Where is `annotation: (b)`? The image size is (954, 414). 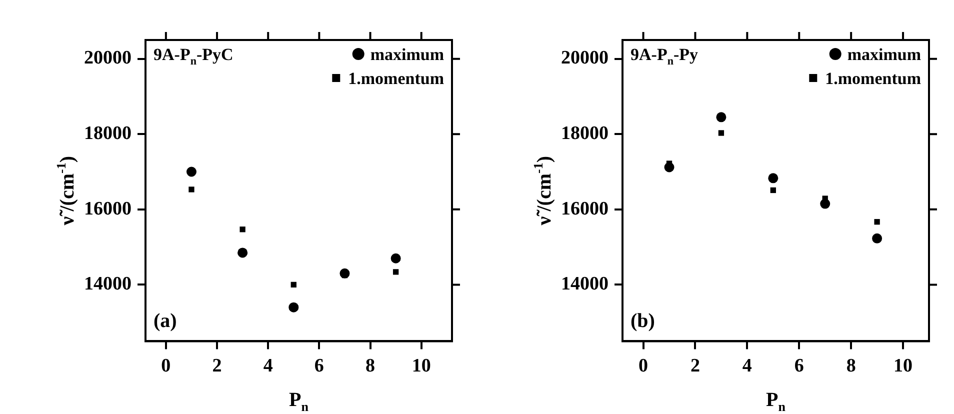
annotation: (b) is located at coordinates (642, 321).